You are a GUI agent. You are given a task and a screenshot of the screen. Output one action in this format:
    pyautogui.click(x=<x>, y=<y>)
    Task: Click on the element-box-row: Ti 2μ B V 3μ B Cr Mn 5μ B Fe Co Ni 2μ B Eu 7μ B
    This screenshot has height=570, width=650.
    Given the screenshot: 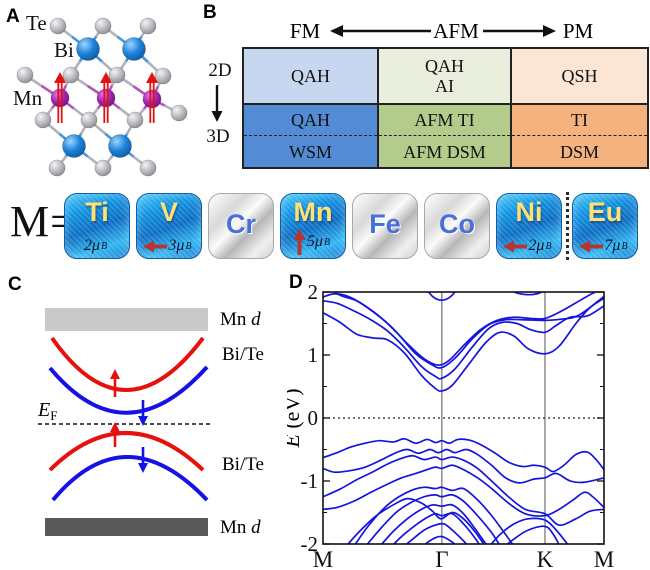 What is the action you would take?
    pyautogui.click(x=354, y=226)
    